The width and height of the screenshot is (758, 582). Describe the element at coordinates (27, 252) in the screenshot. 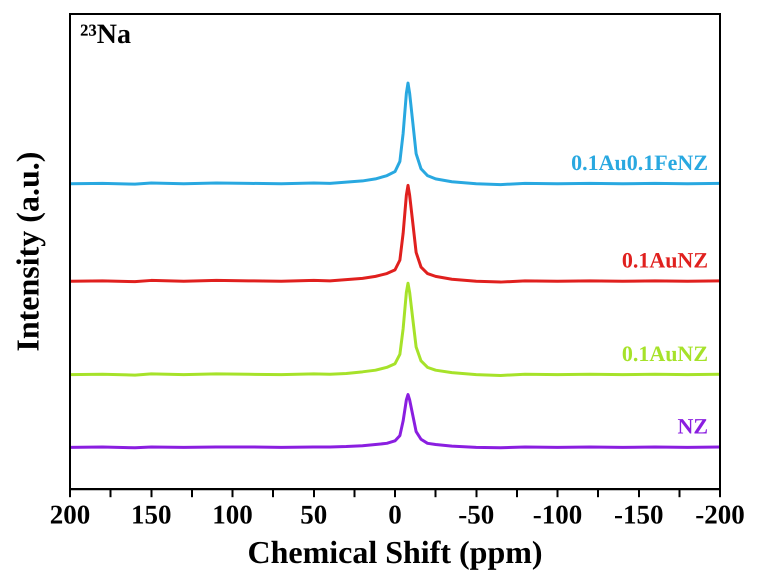

I see `y-axis-title: Intensity (a.u.)` at that location.